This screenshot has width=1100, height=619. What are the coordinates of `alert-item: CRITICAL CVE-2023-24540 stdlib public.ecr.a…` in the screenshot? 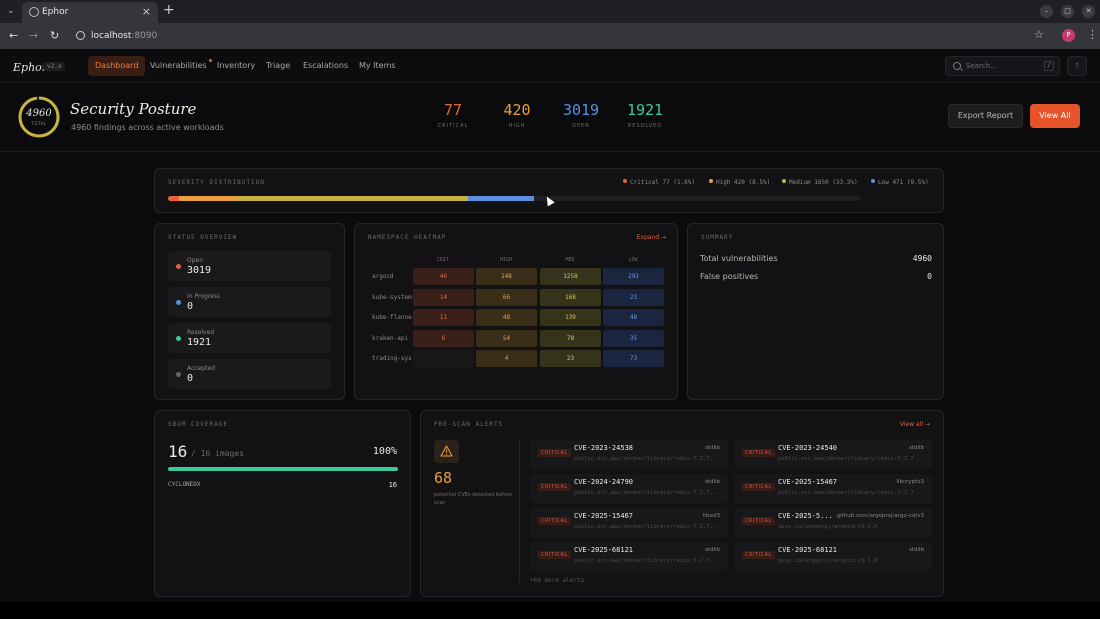 It's located at (833, 454).